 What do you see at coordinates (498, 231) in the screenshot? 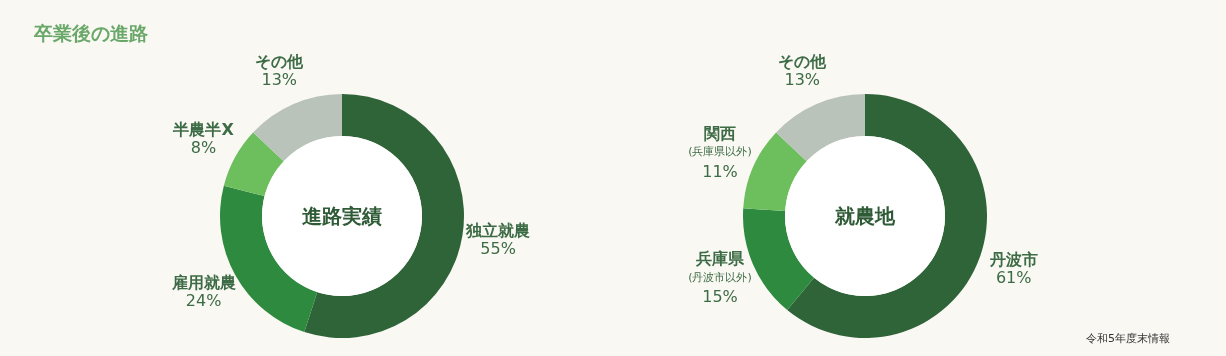
I see `slice-label: 独立就農` at bounding box center [498, 231].